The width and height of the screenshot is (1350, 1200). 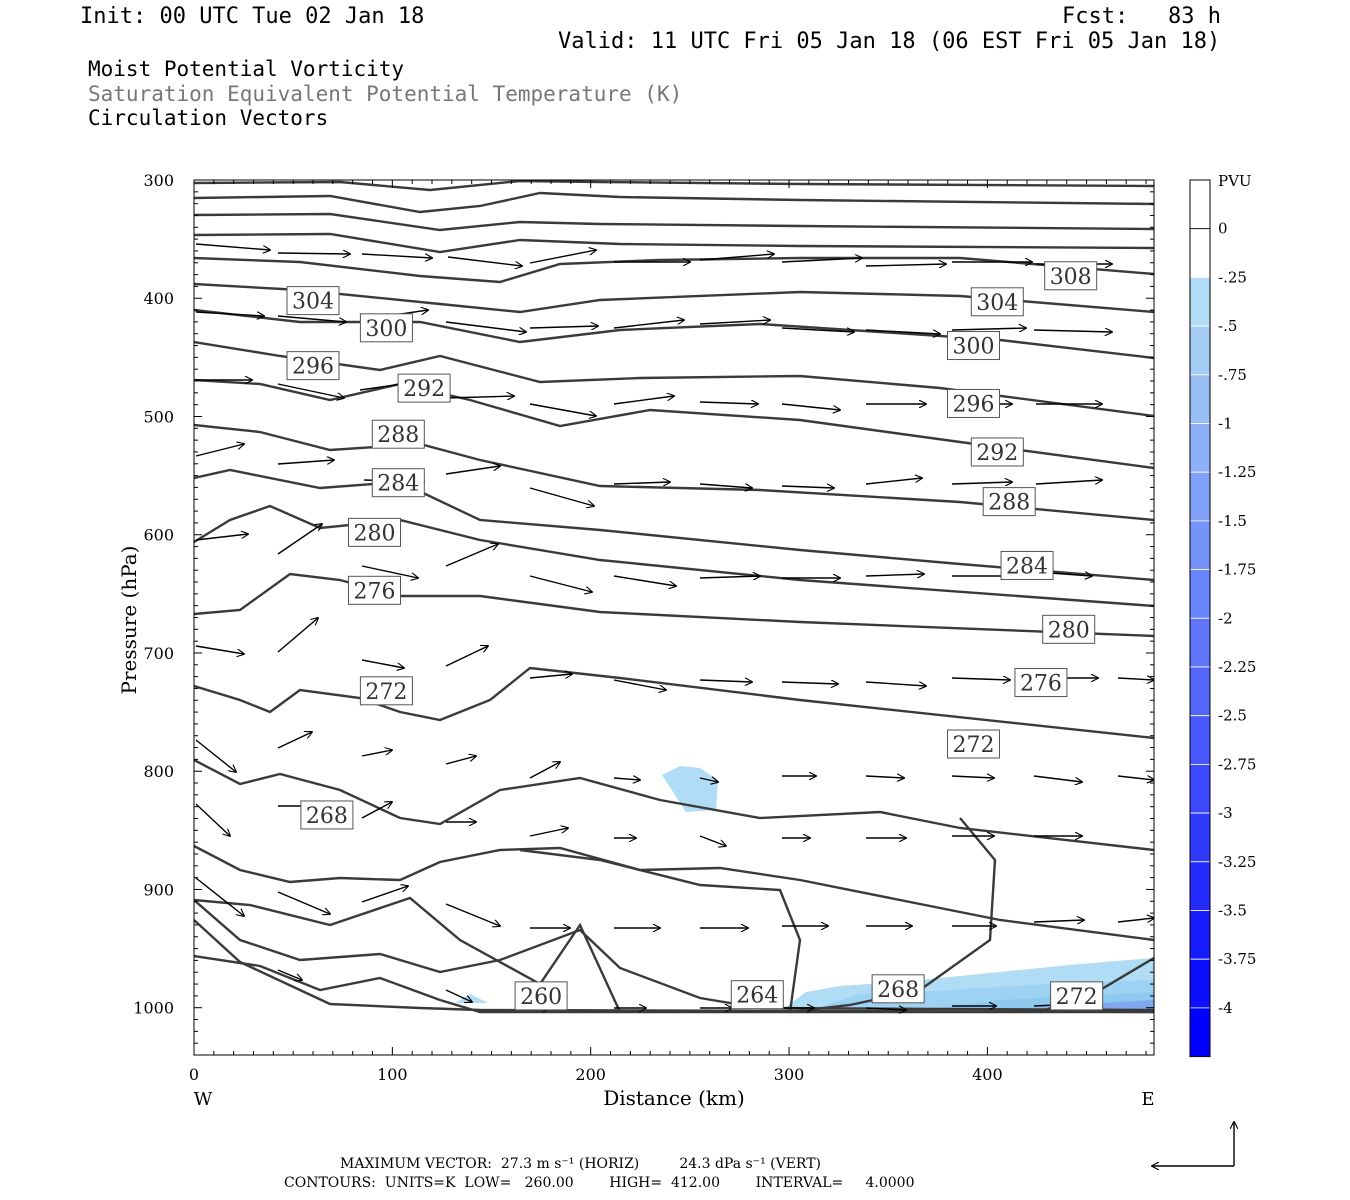 I want to click on contour-label: 264, so click(x=757, y=996).